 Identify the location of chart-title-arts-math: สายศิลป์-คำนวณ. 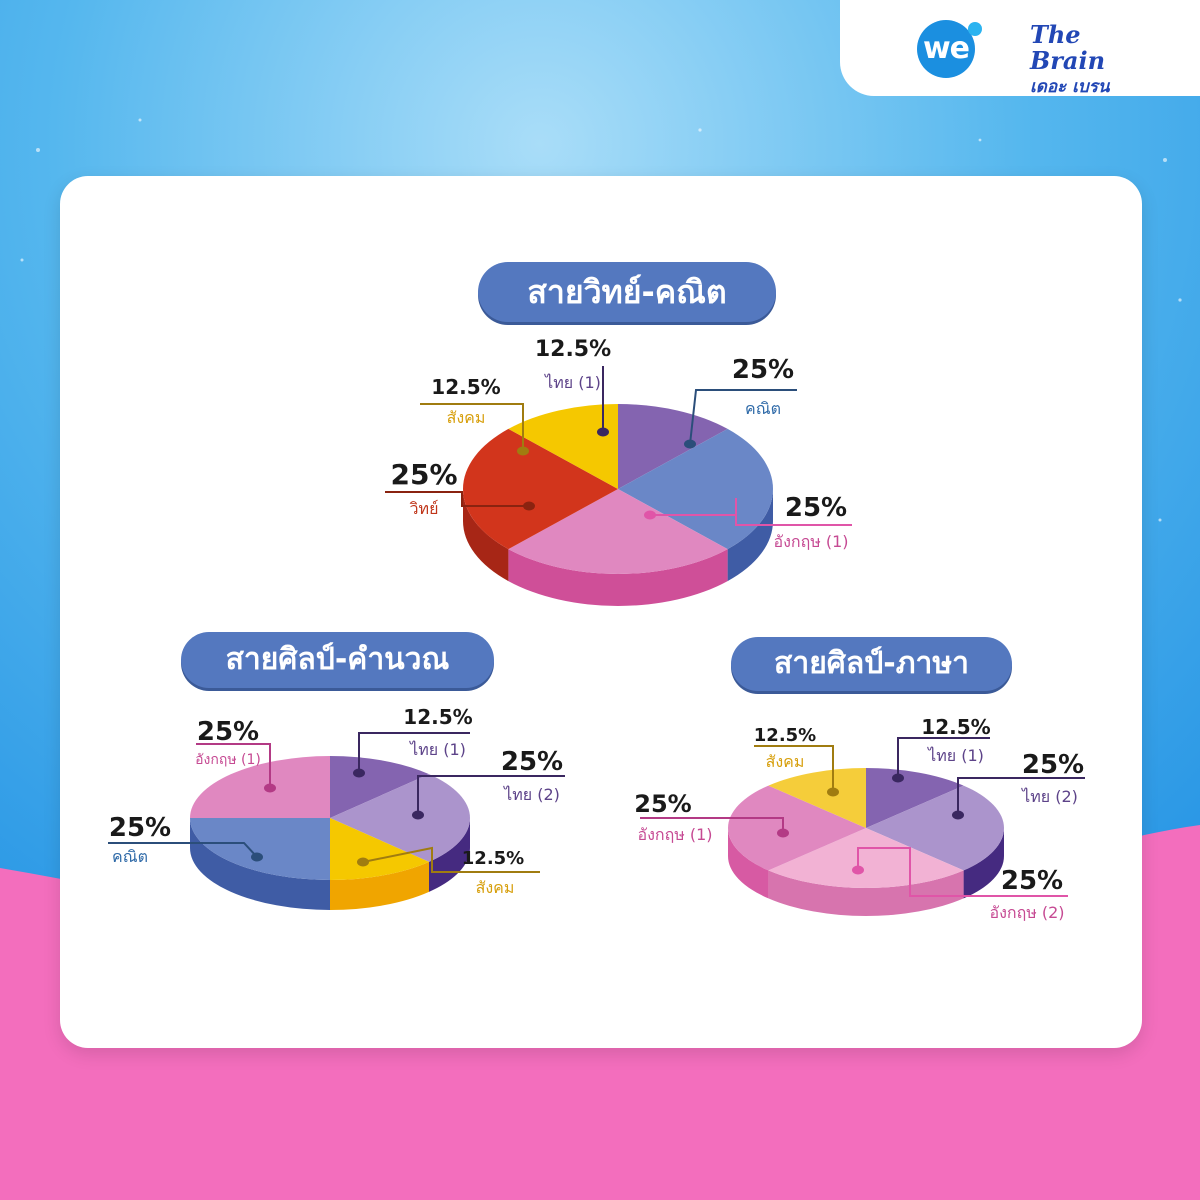
(337, 660).